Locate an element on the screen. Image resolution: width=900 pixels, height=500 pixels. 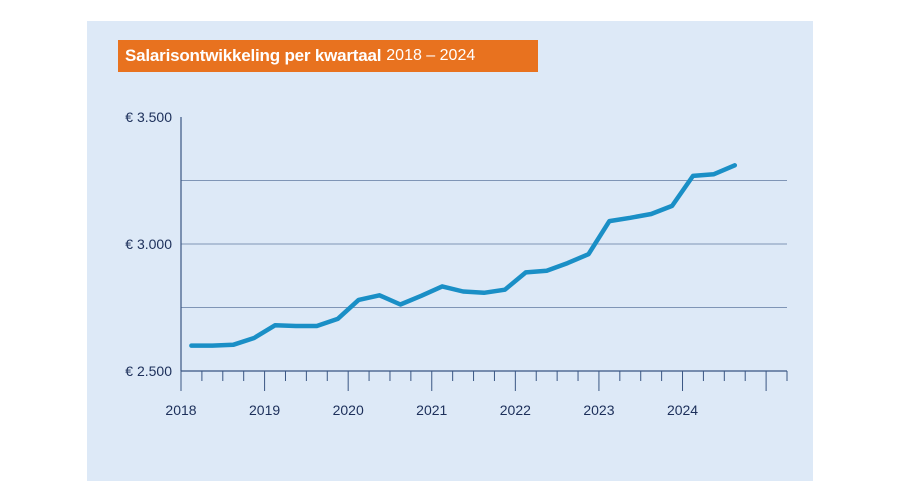
x-tick-labels: 2018 2019 2020 2021 2022 2023 2024 is located at coordinates (431, 410).